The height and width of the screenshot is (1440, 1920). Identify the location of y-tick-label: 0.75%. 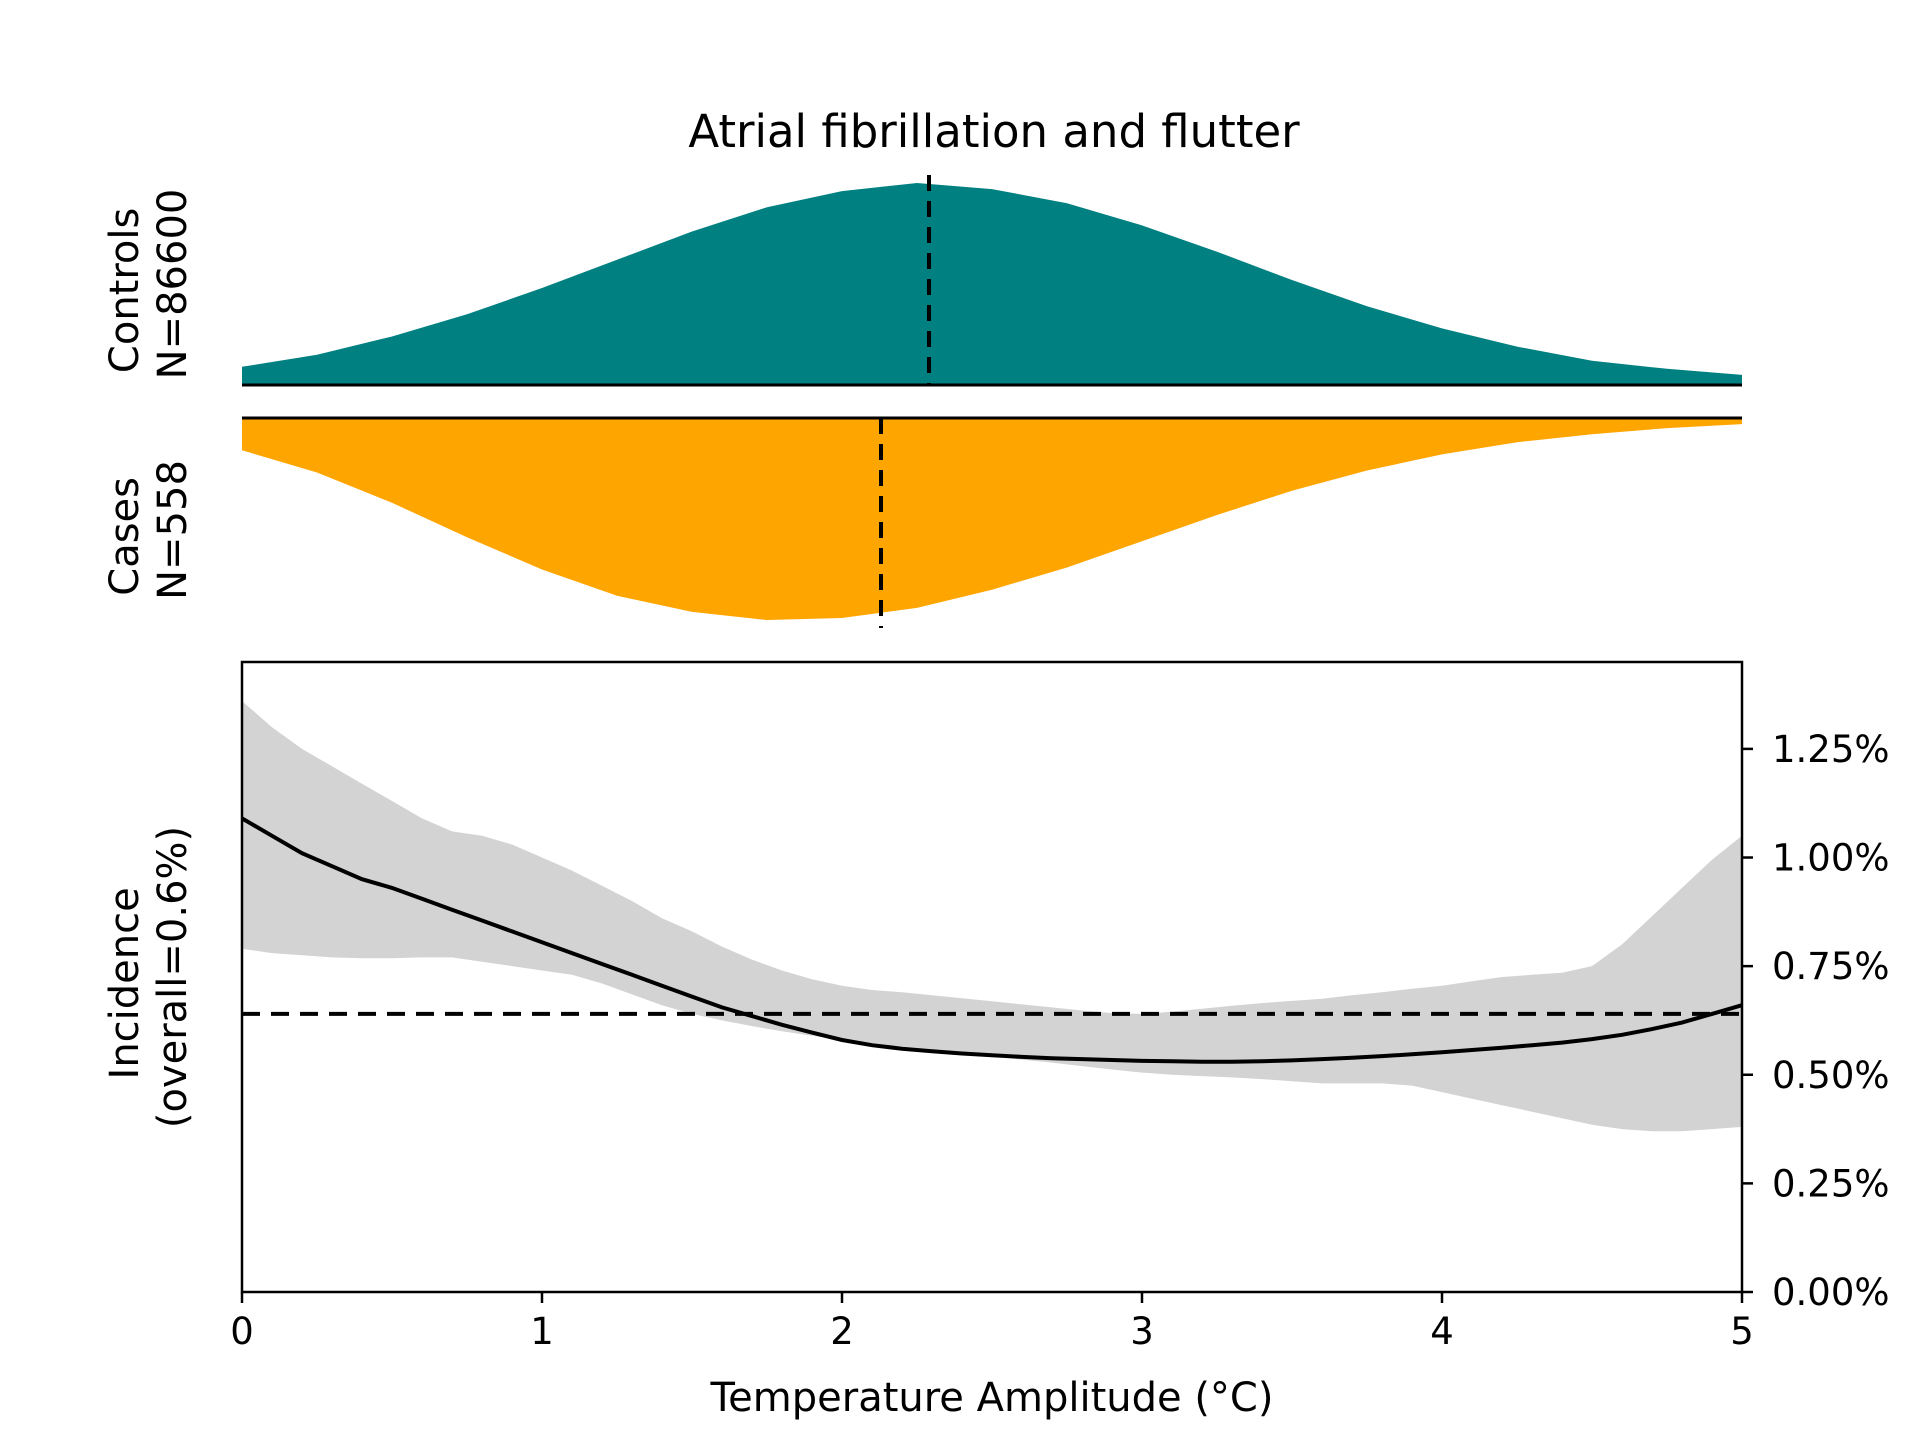
(1831, 966).